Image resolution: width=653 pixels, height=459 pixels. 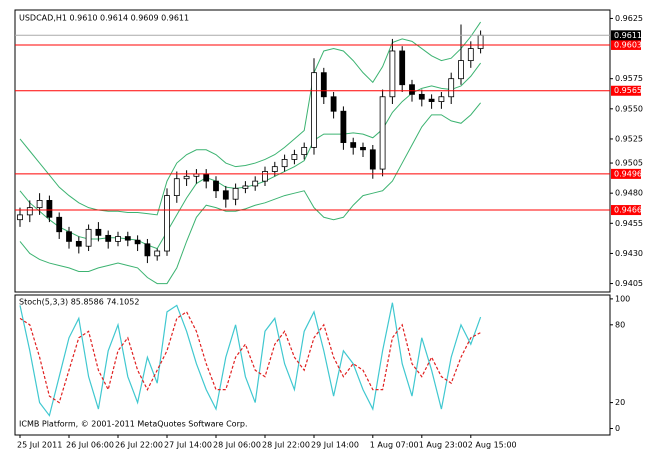 What do you see at coordinates (237, 445) in the screenshot?
I see `x-tick-label: 28 Jul 06:00` at bounding box center [237, 445].